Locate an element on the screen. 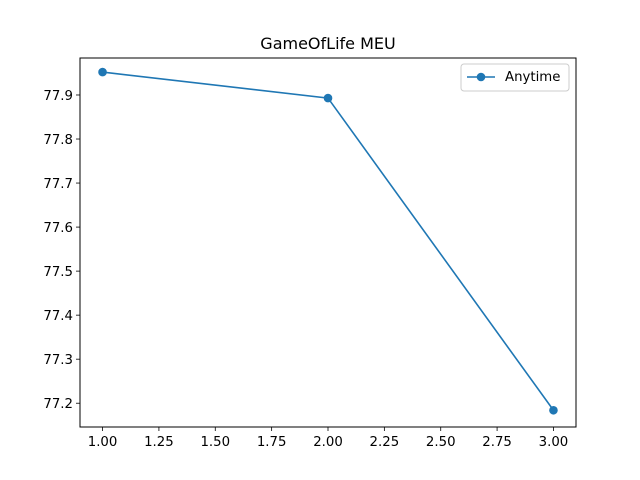 Image resolution: width=640 pixels, height=480 pixels. x-tick-label: 1.50 is located at coordinates (215, 442).